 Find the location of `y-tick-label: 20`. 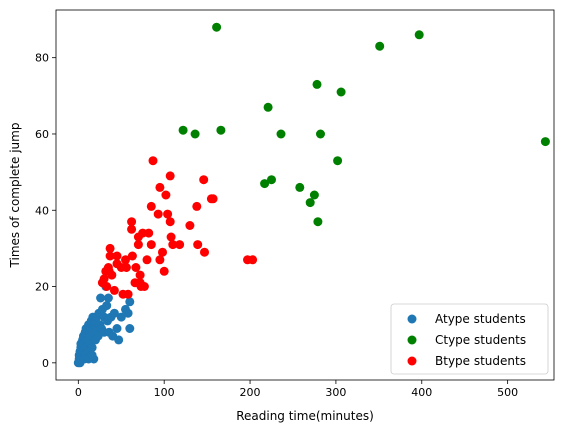

y-tick-label: 20 is located at coordinates (42, 287).